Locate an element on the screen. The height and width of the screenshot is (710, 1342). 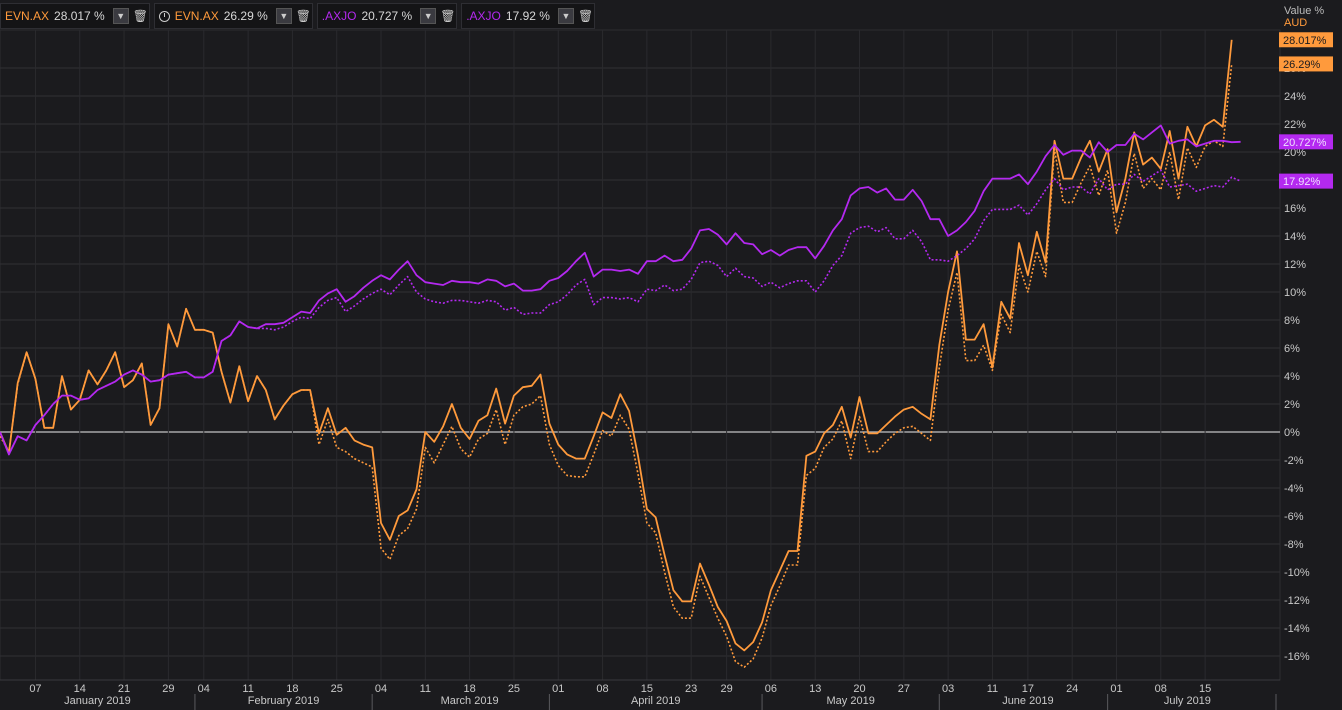
y-tick-label: 6% is located at coordinates (1292, 349).